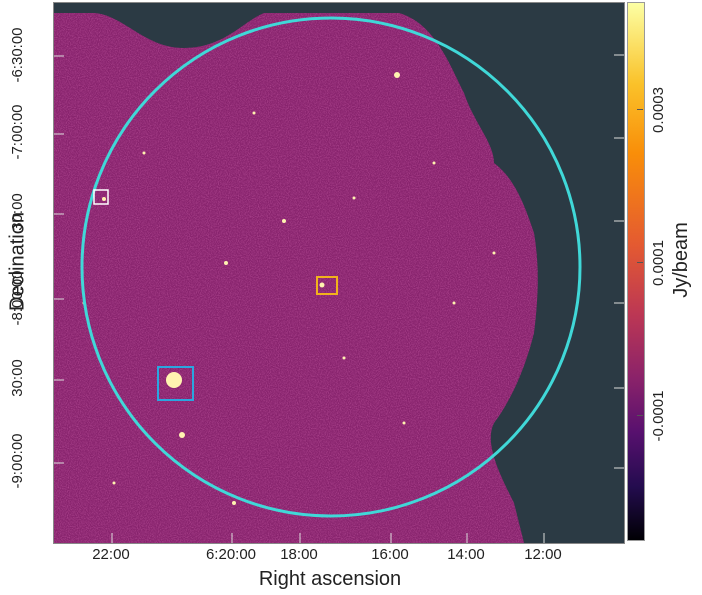  What do you see at coordinates (658, 110) in the screenshot?
I see `colorbar-tick: 0.0003` at bounding box center [658, 110].